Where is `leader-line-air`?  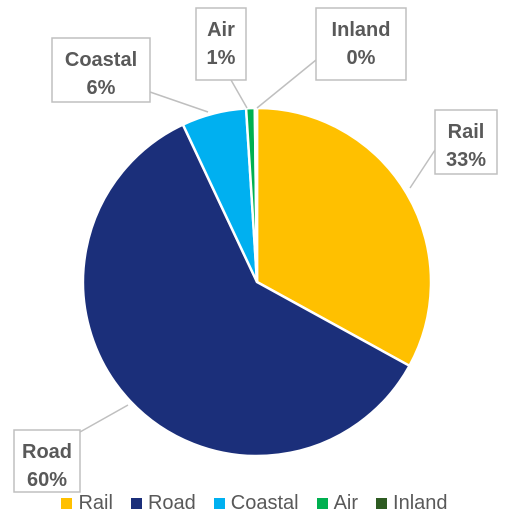
leader-line-air is located at coordinates (239, 94).